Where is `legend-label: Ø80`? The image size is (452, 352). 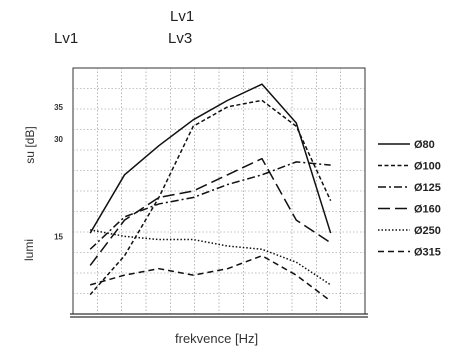
legend-label: Ø80 is located at coordinates (424, 145).